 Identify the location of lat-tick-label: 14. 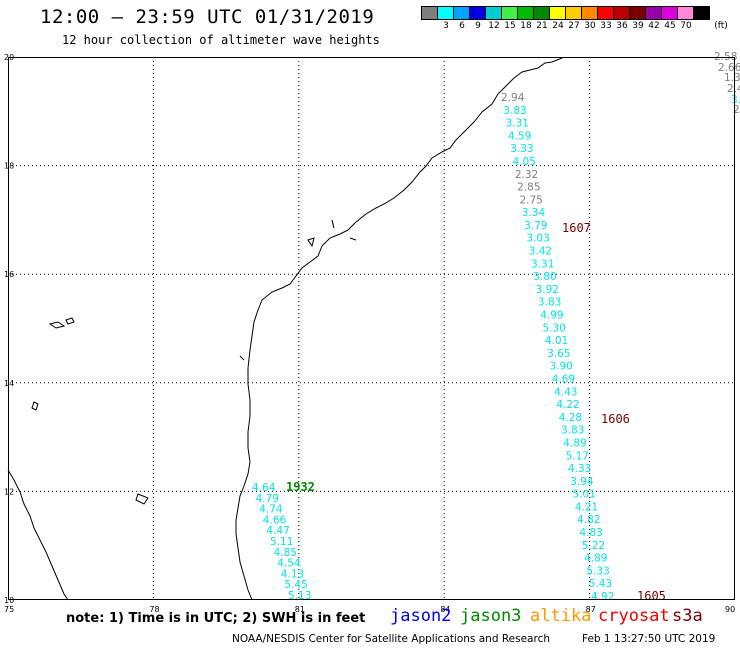
(9, 383).